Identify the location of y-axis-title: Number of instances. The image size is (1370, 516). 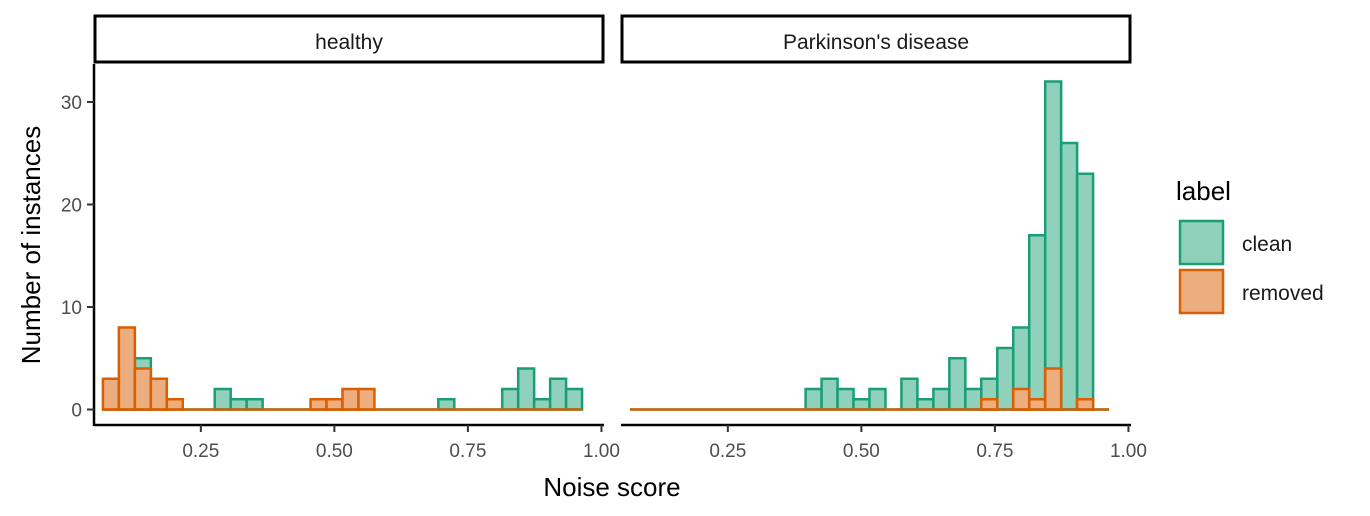
(31, 245).